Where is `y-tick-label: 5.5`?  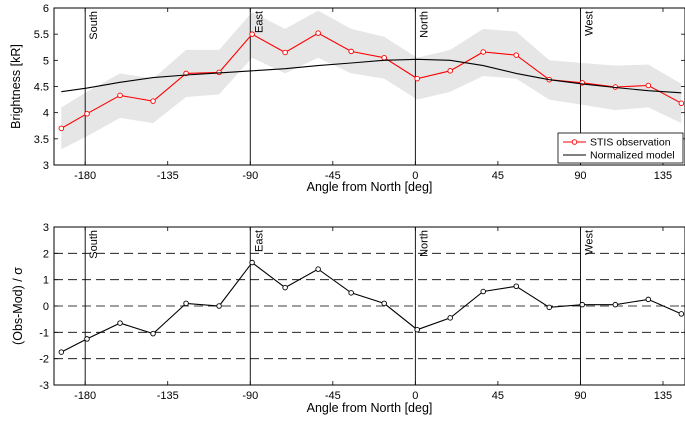 y-tick-label: 5.5 is located at coordinates (41, 35).